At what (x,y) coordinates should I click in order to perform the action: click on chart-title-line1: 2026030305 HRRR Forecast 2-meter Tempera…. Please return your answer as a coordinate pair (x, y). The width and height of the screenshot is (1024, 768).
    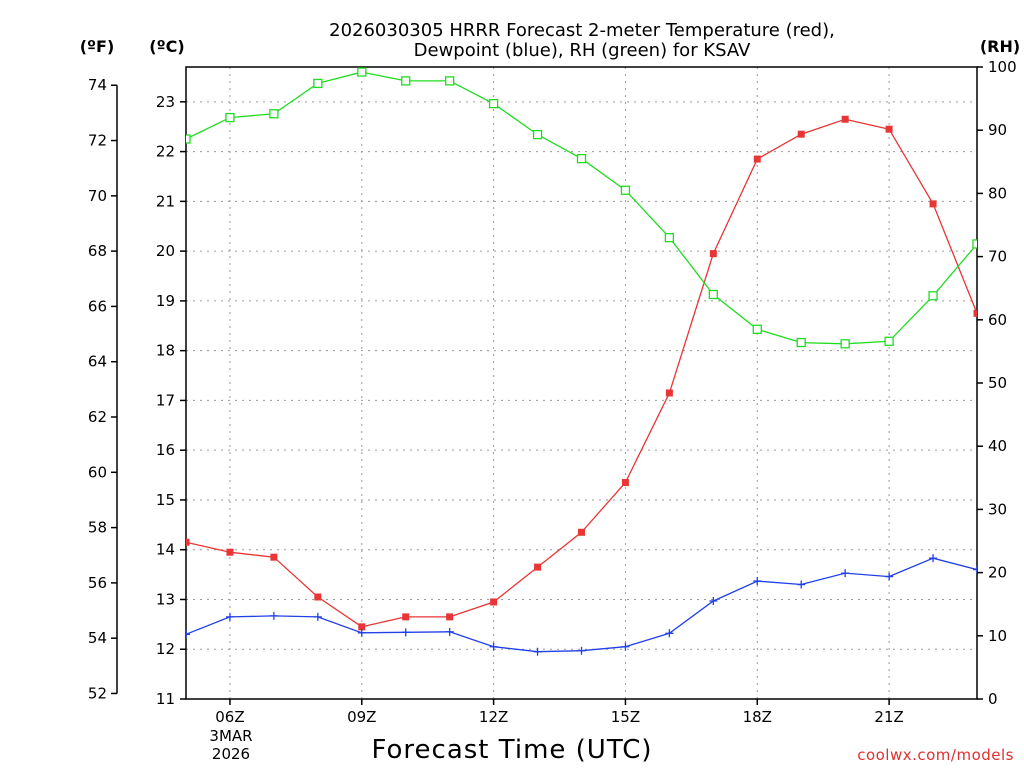
    Looking at the image, I should click on (582, 30).